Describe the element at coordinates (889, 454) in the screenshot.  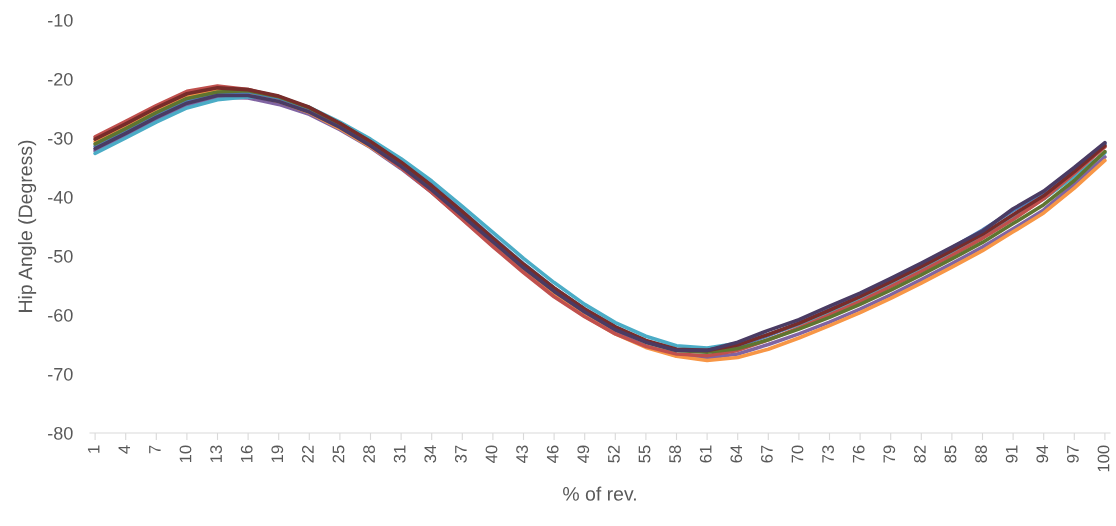
I see `x-tick-label: 79` at that location.